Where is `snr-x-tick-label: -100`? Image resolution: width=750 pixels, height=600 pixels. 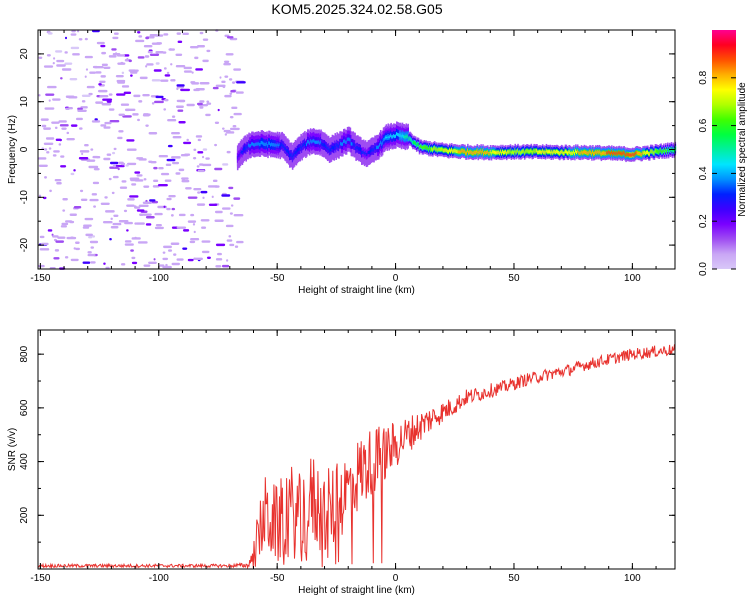
snr-x-tick-label: -100 is located at coordinates (159, 578).